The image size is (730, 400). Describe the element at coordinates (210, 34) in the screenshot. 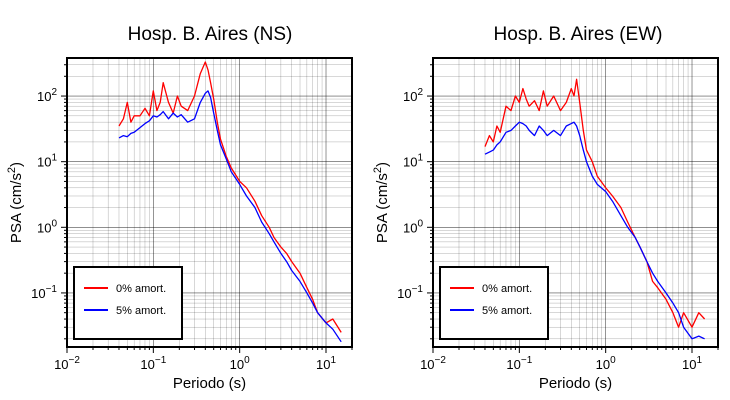

I see `chart-title: Hosp. B. Aires (NS)` at that location.